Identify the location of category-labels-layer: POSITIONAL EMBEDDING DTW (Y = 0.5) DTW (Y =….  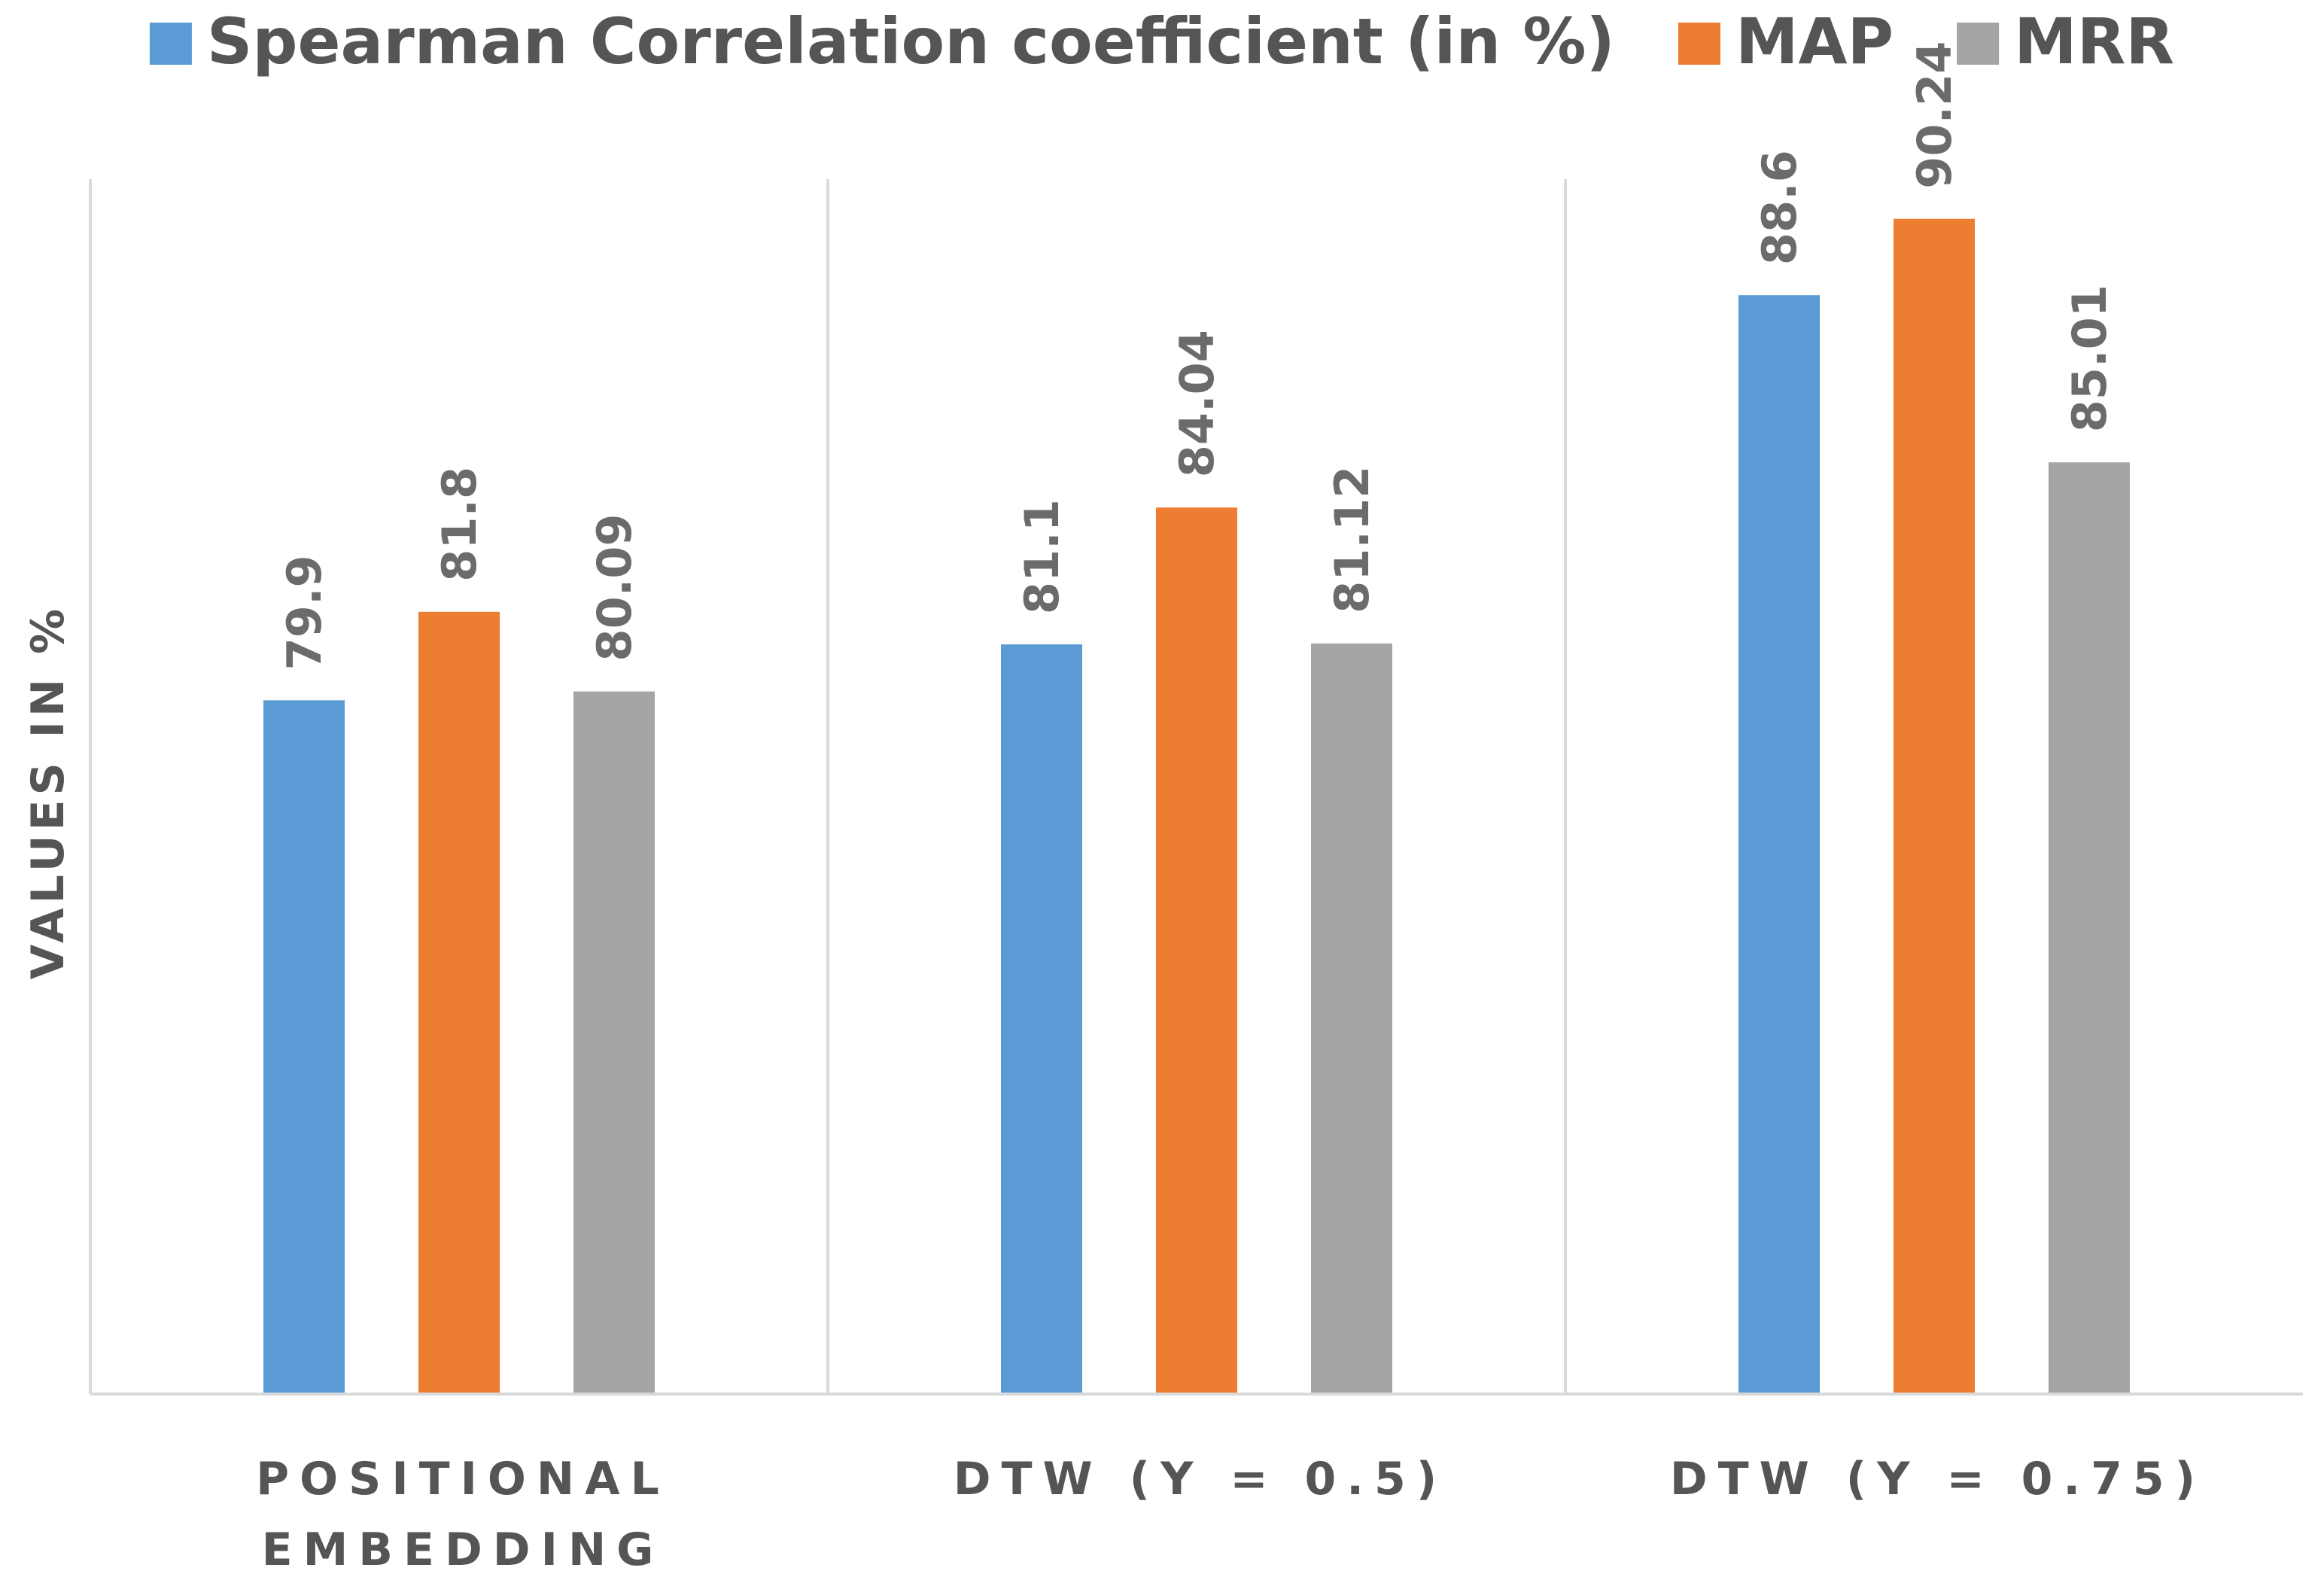
(1231, 1514).